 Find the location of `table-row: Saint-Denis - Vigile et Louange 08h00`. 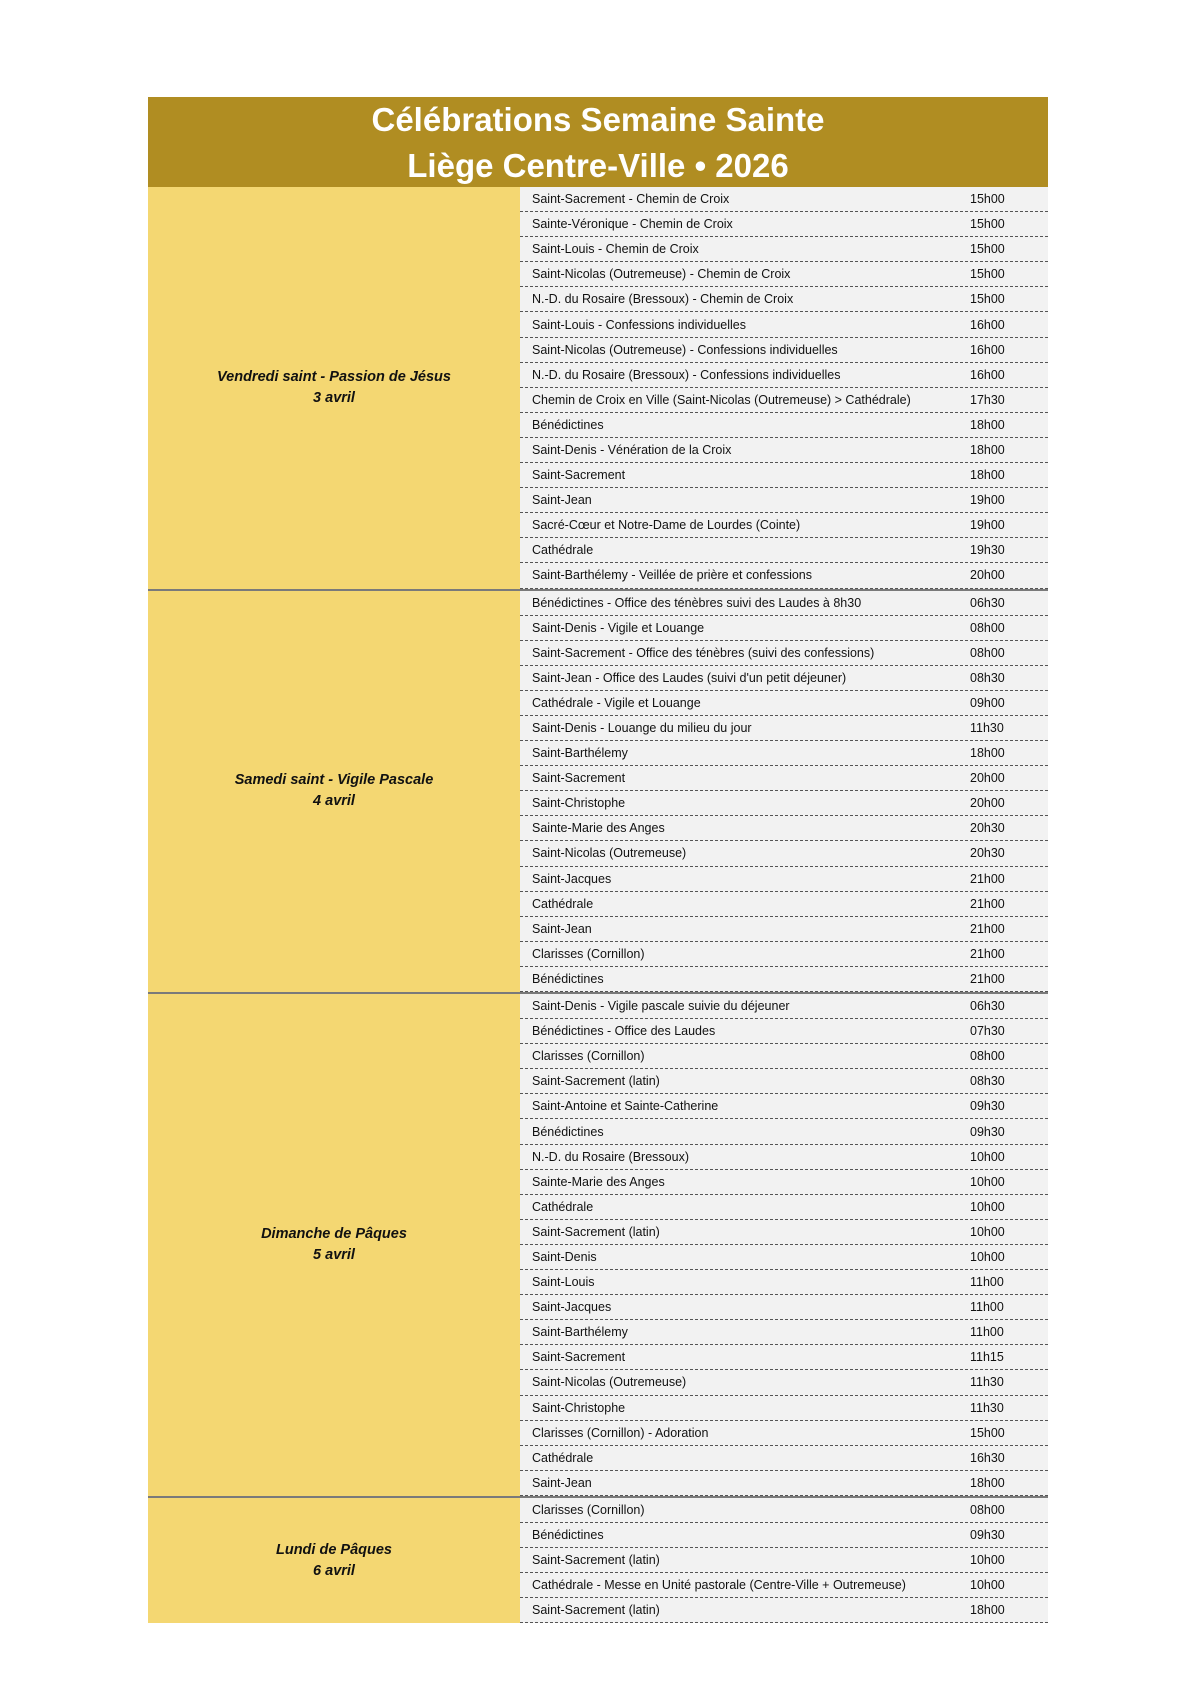

table-row: Saint-Denis - Vigile et Louange 08h00 is located at coordinates (784, 628).